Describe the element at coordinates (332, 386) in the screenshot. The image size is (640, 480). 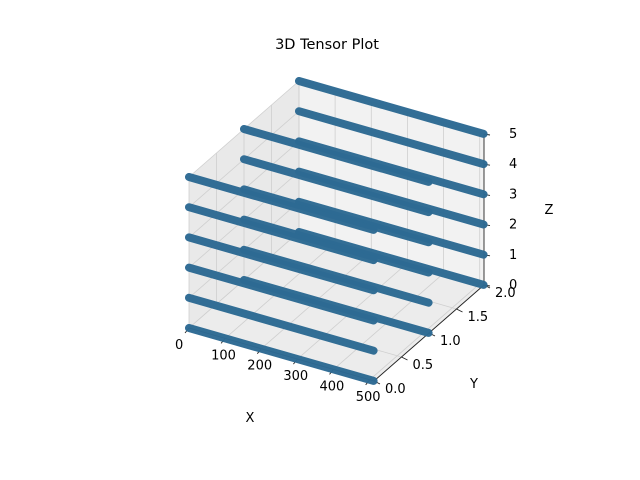
I see `x-tick-label: 400` at that location.